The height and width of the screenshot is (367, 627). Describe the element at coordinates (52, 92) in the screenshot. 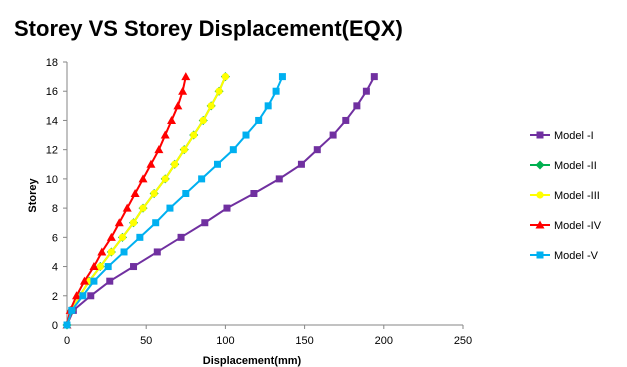

I see `y-tick-label: 16` at that location.